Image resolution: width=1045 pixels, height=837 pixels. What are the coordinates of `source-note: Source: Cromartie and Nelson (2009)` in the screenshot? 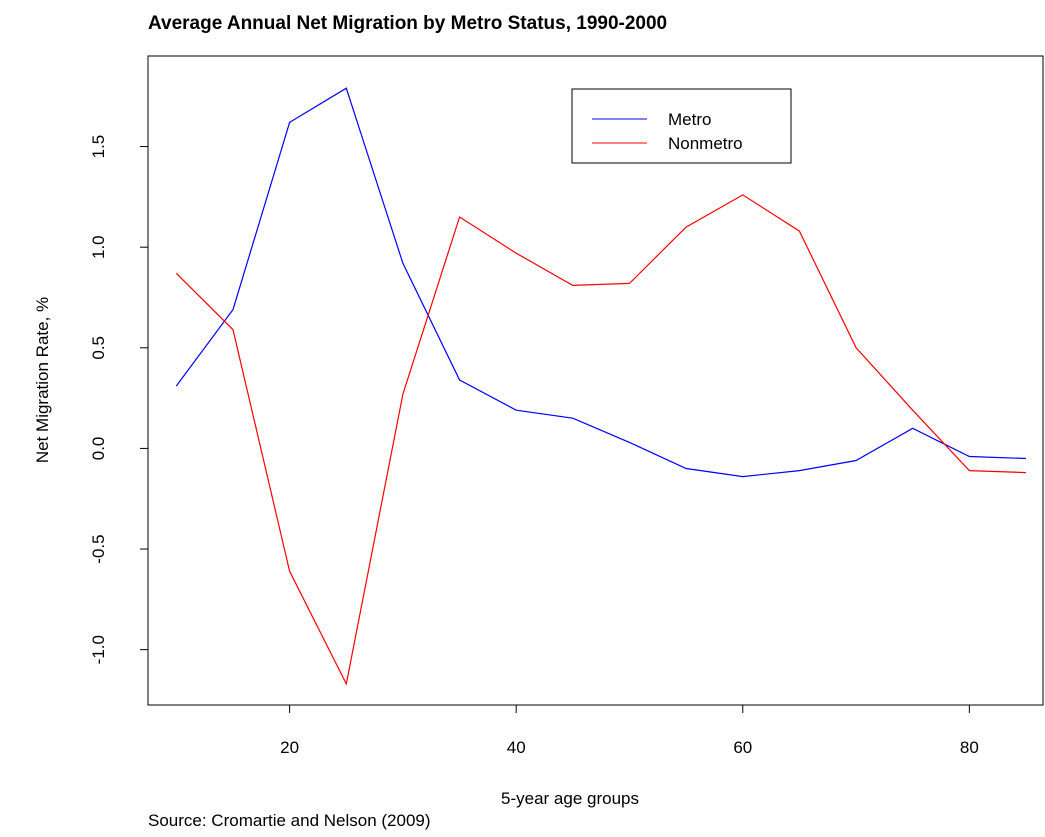 It's located at (289, 820).